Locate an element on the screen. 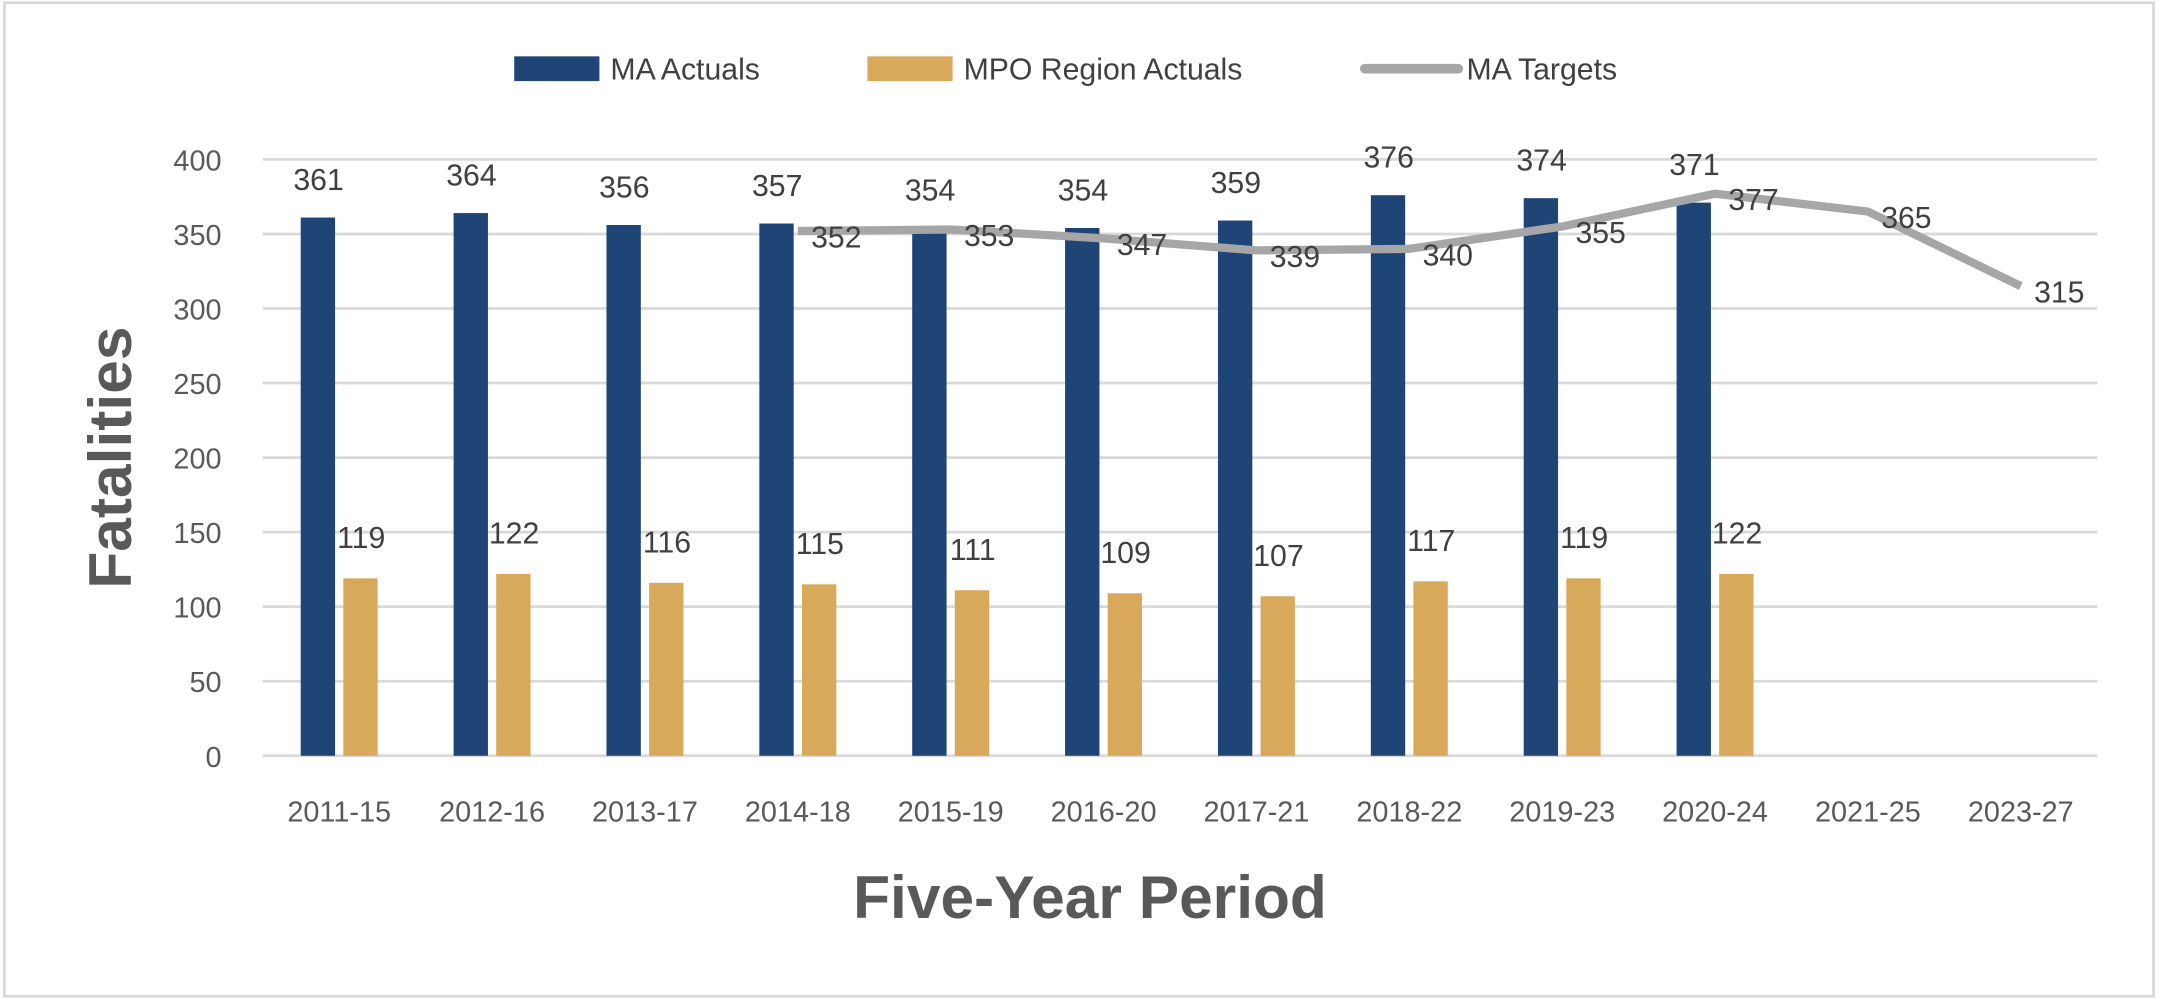 This screenshot has width=2158, height=999. x-tick-label: 2020-24 is located at coordinates (1715, 813).